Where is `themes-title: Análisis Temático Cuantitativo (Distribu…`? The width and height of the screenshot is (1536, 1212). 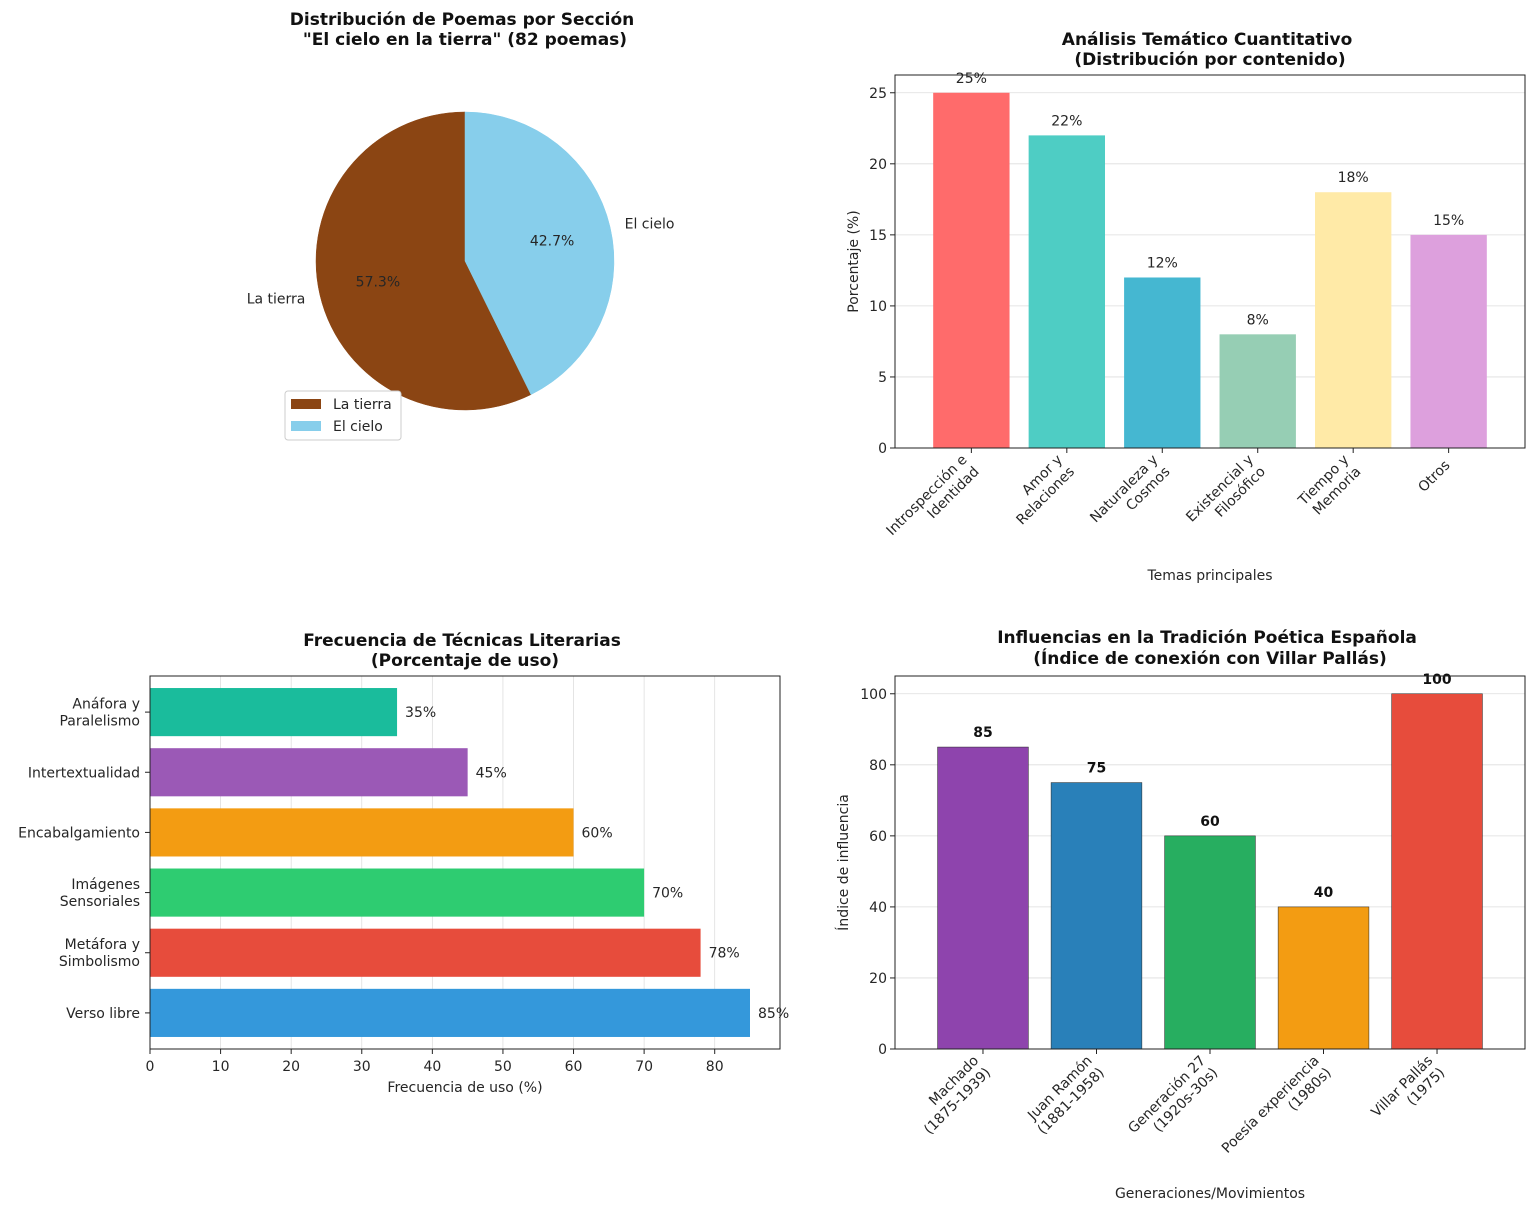 themes-title: Análisis Temático Cuantitativo (Distribu… is located at coordinates (1210, 50).